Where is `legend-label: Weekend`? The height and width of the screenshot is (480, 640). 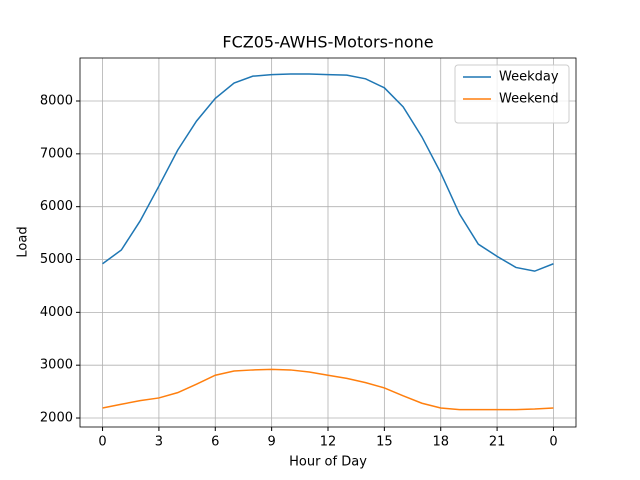
legend-label: Weekend is located at coordinates (529, 99).